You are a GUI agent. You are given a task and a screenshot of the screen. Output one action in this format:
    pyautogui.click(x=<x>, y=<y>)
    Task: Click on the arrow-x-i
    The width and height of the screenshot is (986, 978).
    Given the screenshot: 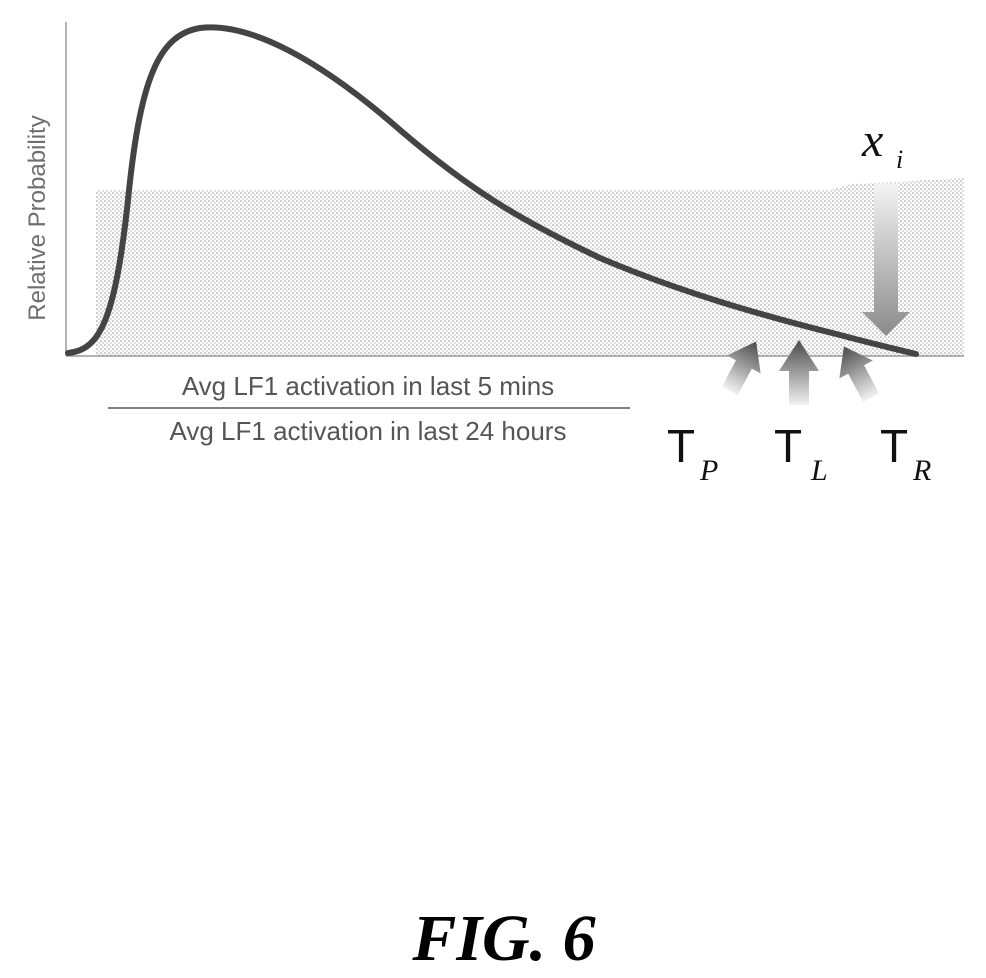 What is the action you would take?
    pyautogui.click(x=886, y=260)
    